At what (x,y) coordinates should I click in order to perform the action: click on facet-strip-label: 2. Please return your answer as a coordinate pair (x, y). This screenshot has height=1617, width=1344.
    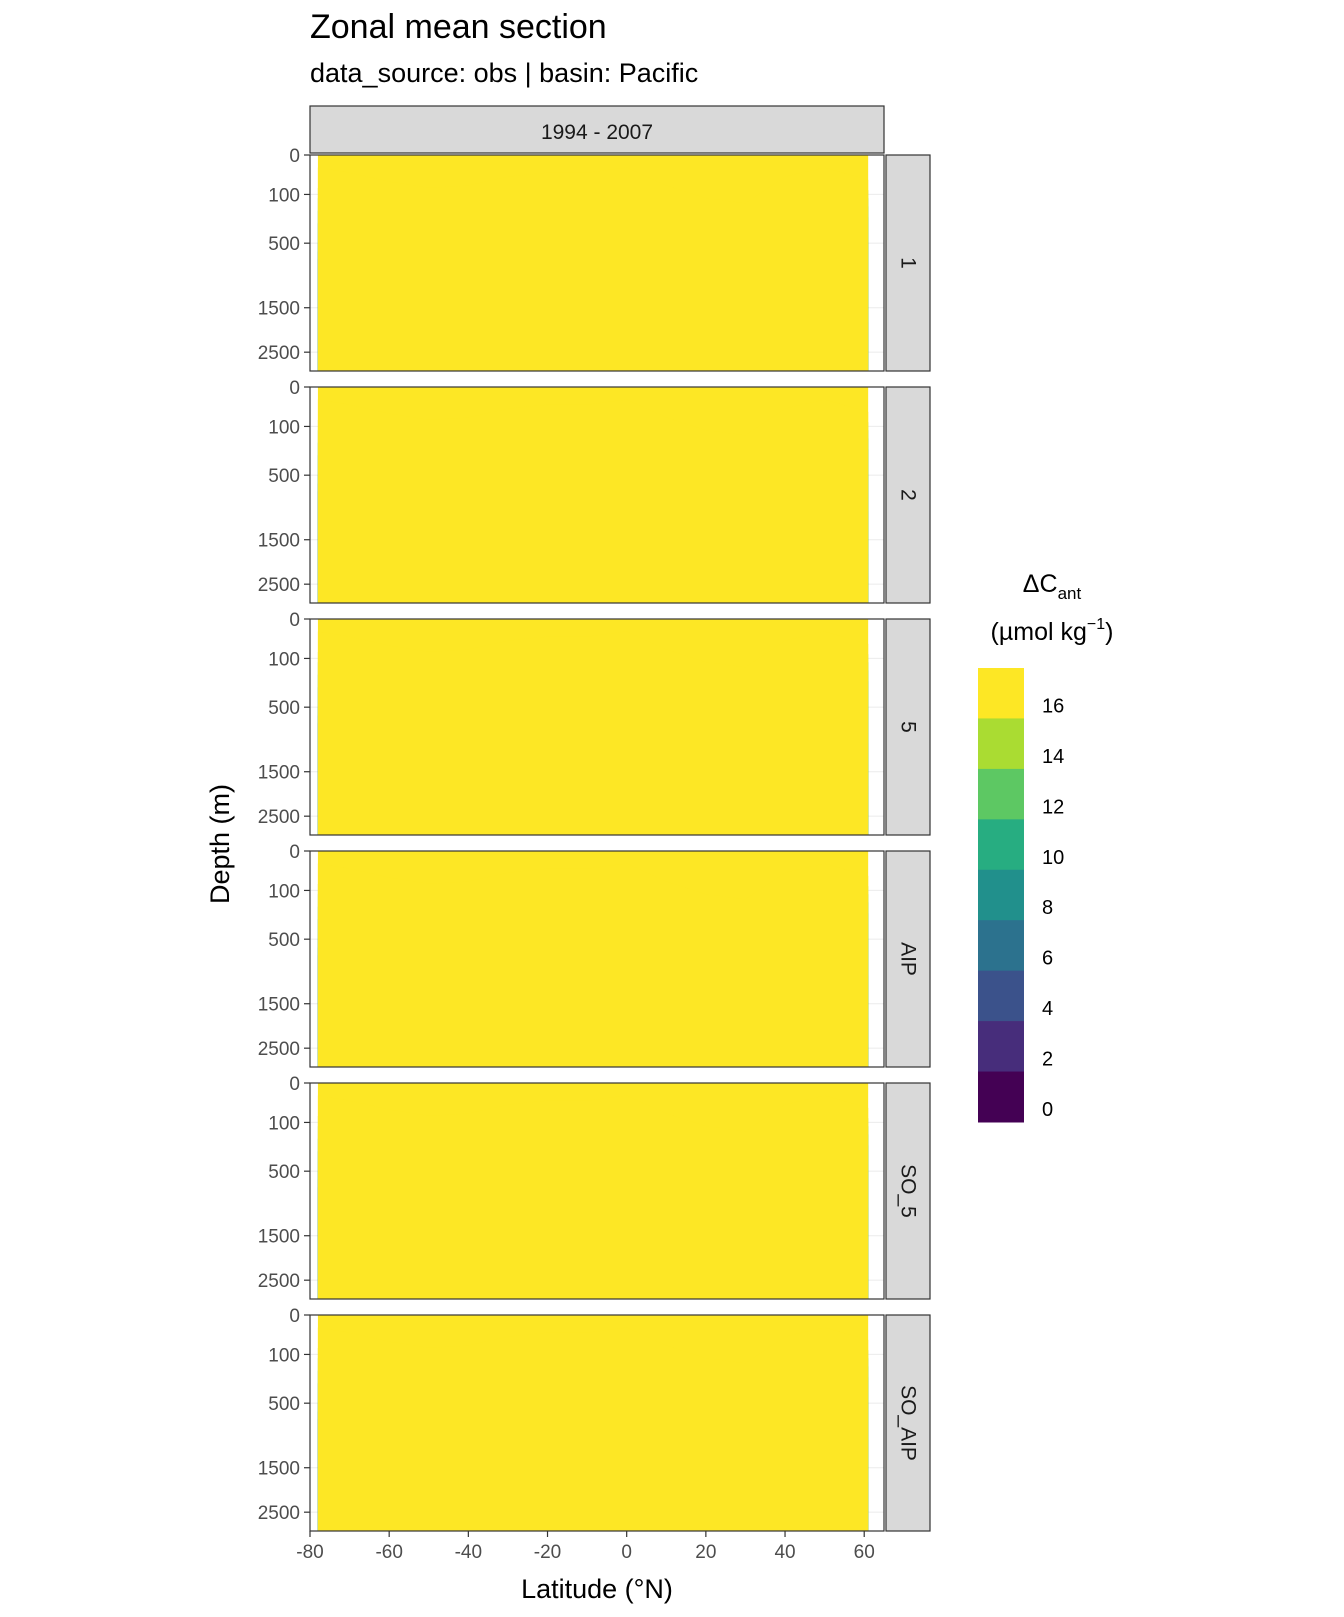
    Looking at the image, I should click on (908, 495).